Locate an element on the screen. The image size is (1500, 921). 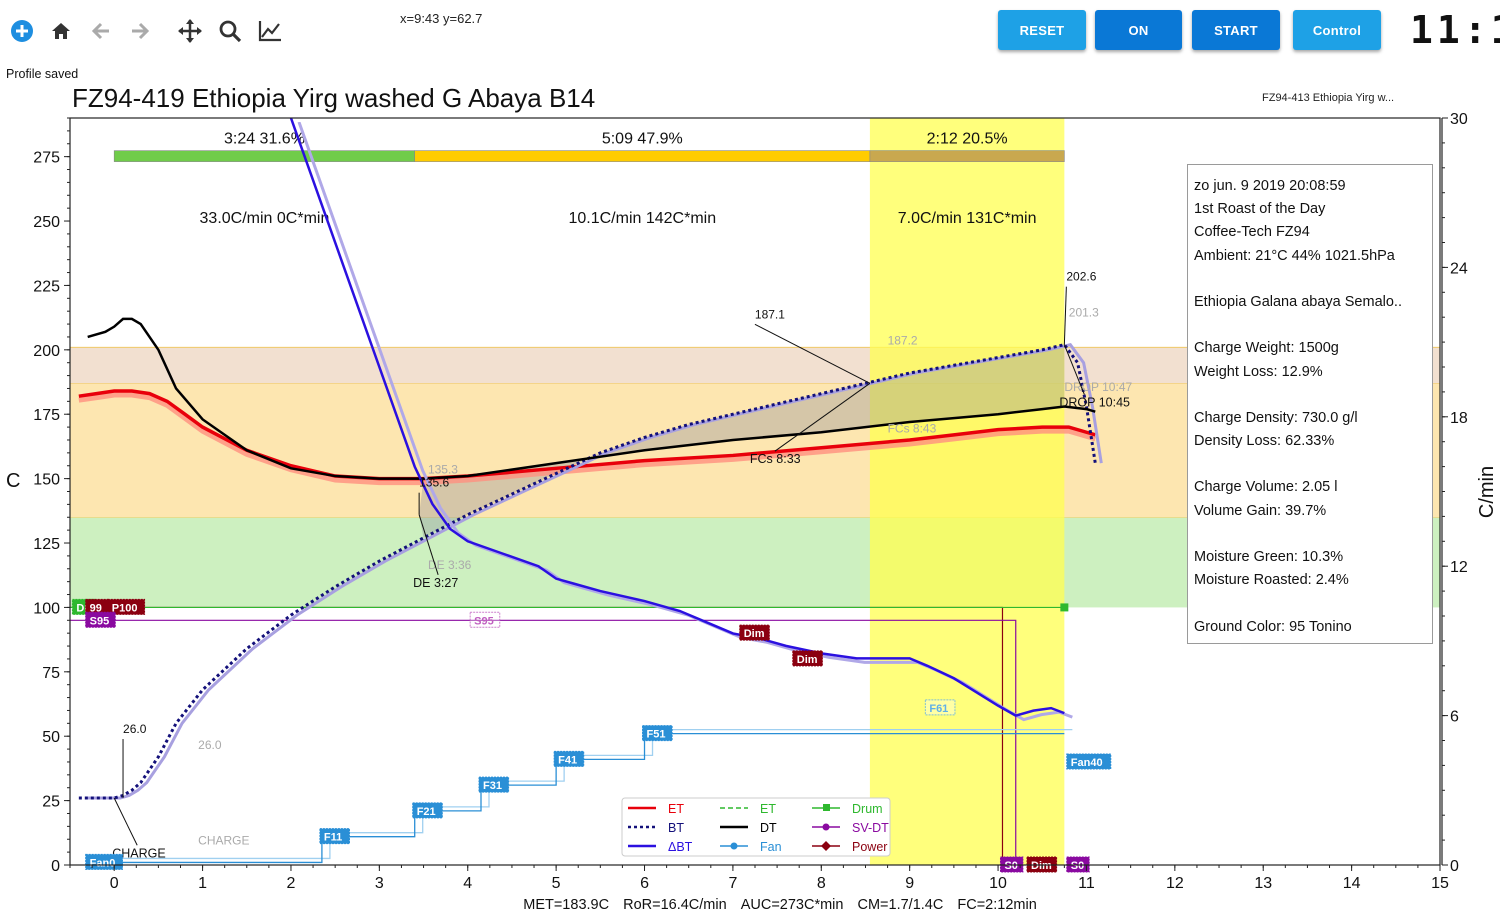
y-tick-label: 175 is located at coordinates (46, 415).